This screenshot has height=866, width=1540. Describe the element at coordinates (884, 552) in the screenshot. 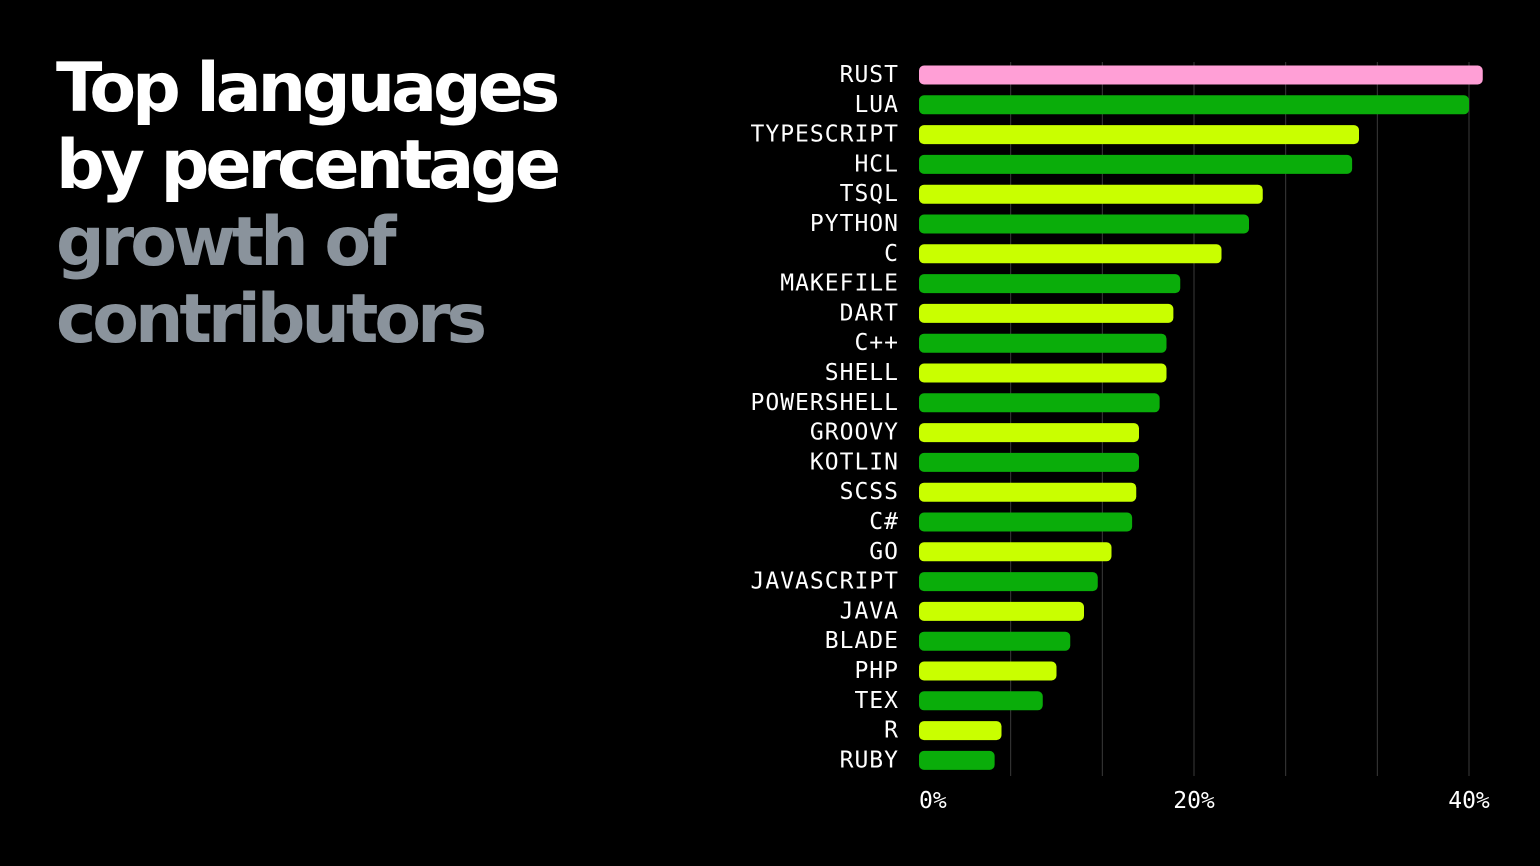

I see `category-label: GO` at that location.